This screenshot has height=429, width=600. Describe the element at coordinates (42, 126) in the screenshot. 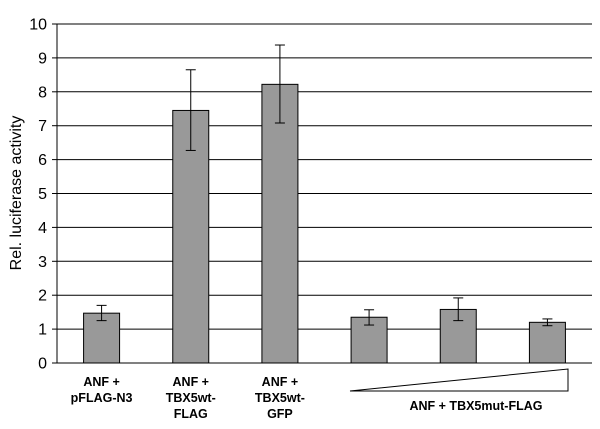

I see `y-tick-label: 7` at that location.